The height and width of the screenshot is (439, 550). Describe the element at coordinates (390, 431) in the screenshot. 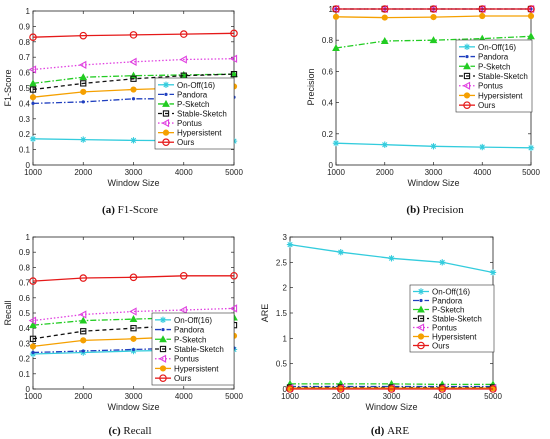

I see `panel-caption: (d) ARE` at that location.